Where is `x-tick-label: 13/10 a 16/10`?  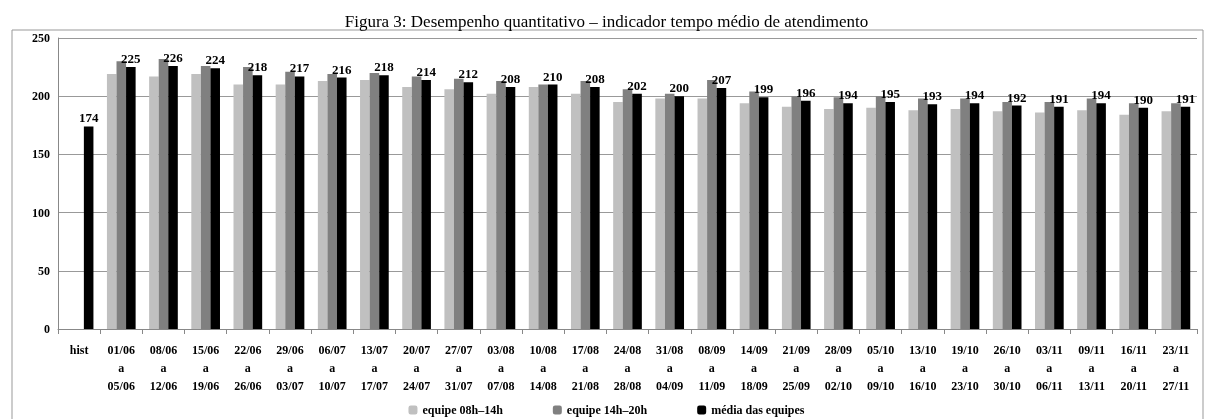 x-tick-label: 13/10 a 16/10 is located at coordinates (923, 368).